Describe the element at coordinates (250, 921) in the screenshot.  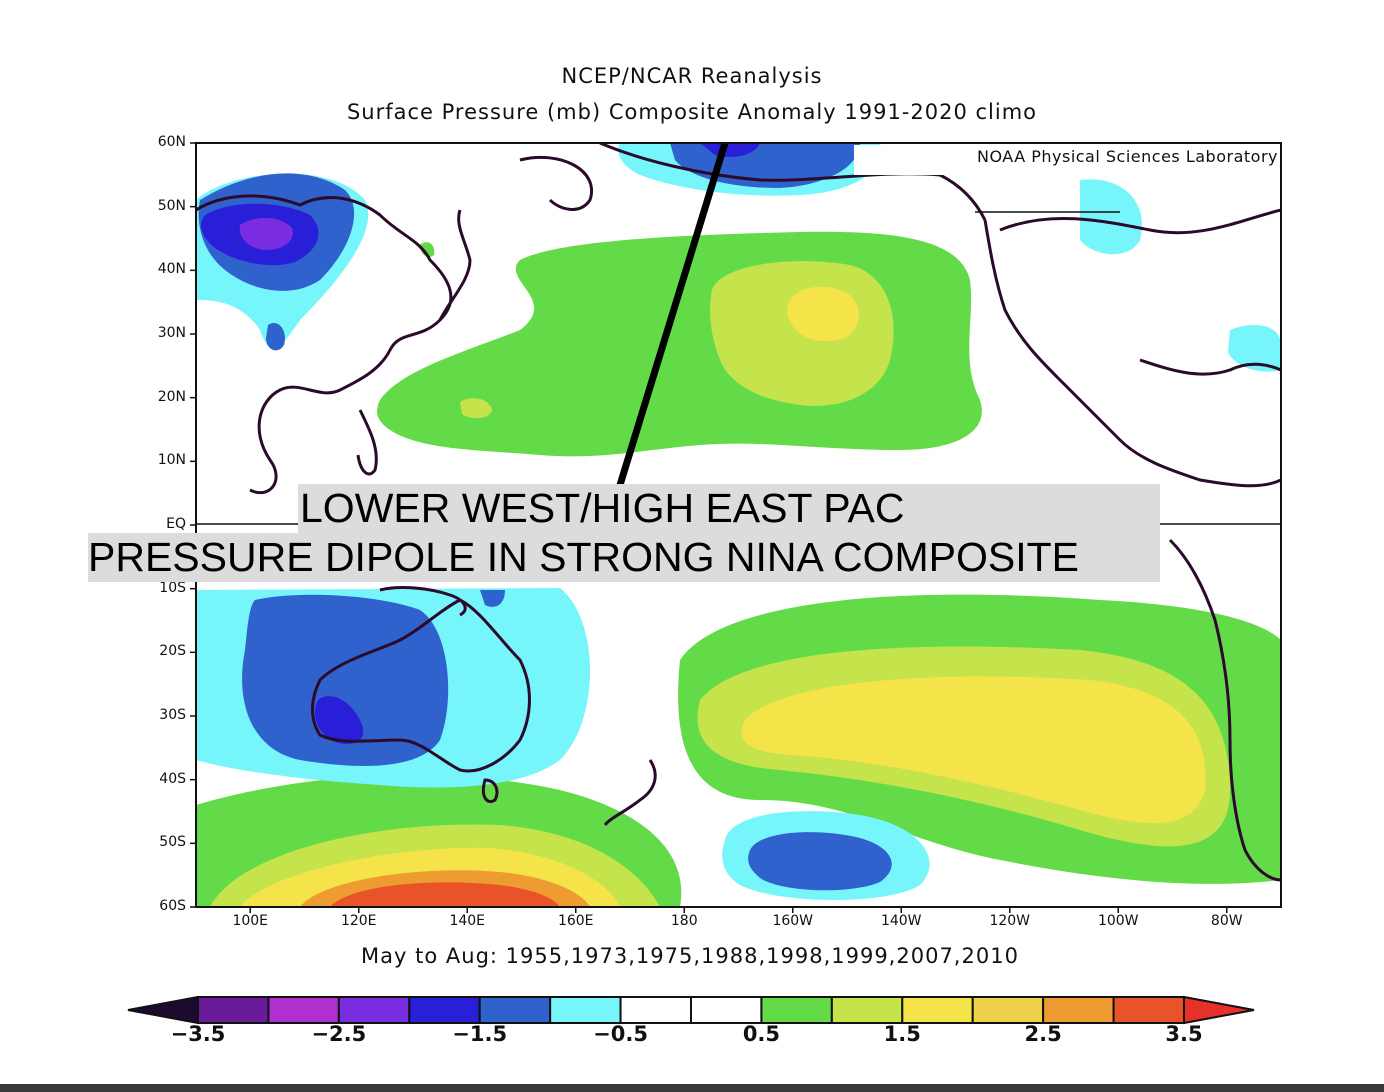
I see `lon-label: 100E` at that location.